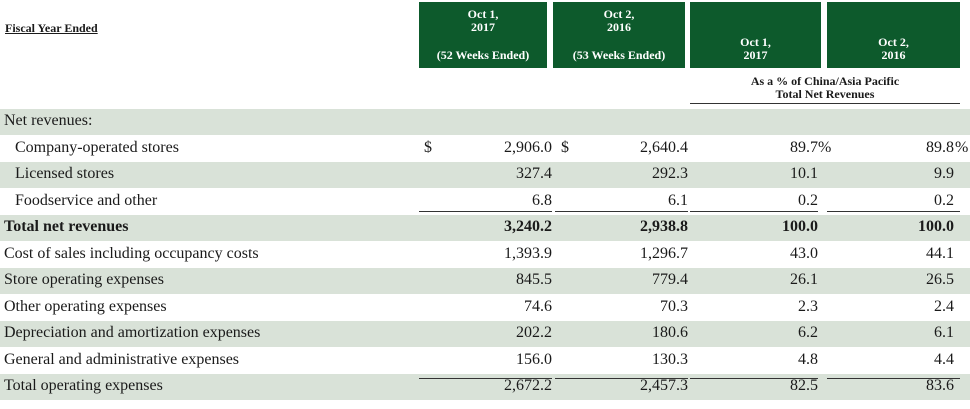 This screenshot has width=970, height=409. What do you see at coordinates (528, 226) in the screenshot?
I see `value-cell: 3,240.2` at bounding box center [528, 226].